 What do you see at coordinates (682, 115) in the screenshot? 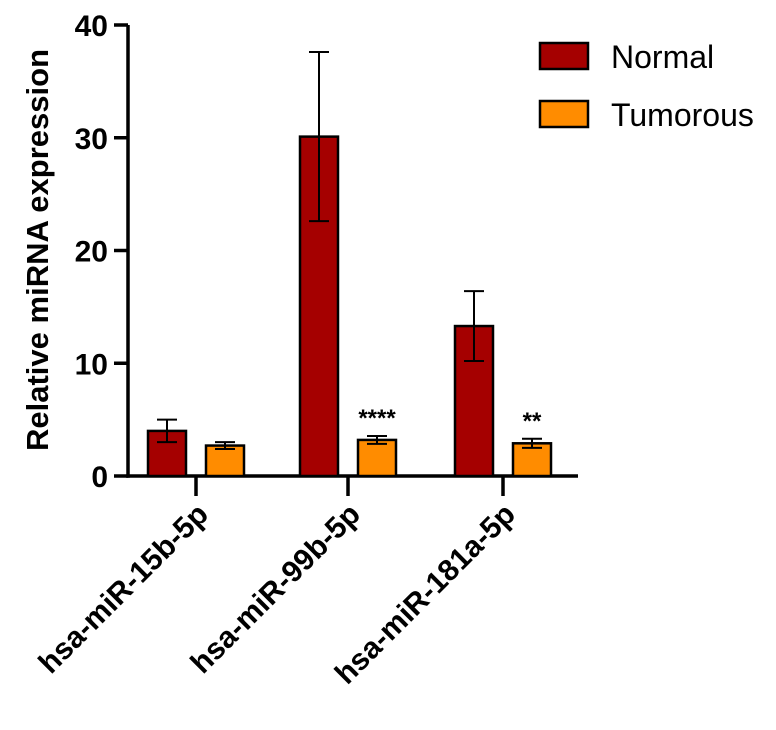
I see `legend-label-tumorous: Tumorous` at bounding box center [682, 115].